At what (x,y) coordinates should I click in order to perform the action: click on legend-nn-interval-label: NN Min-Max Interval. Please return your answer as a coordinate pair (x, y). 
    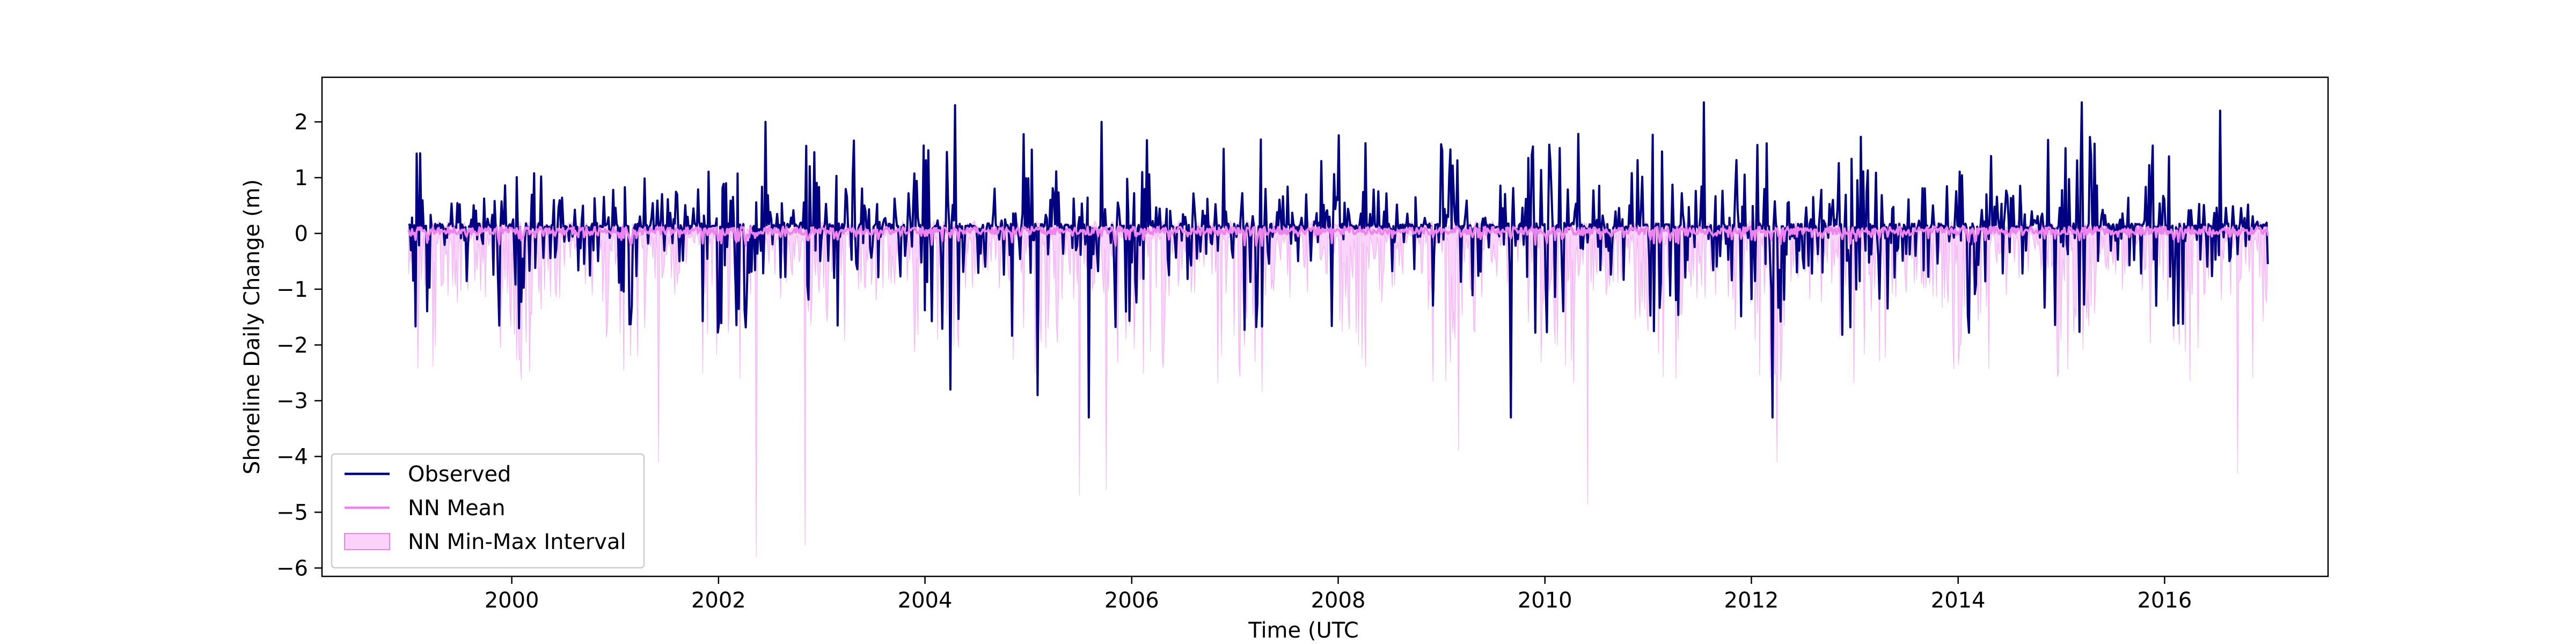
    Looking at the image, I should click on (517, 542).